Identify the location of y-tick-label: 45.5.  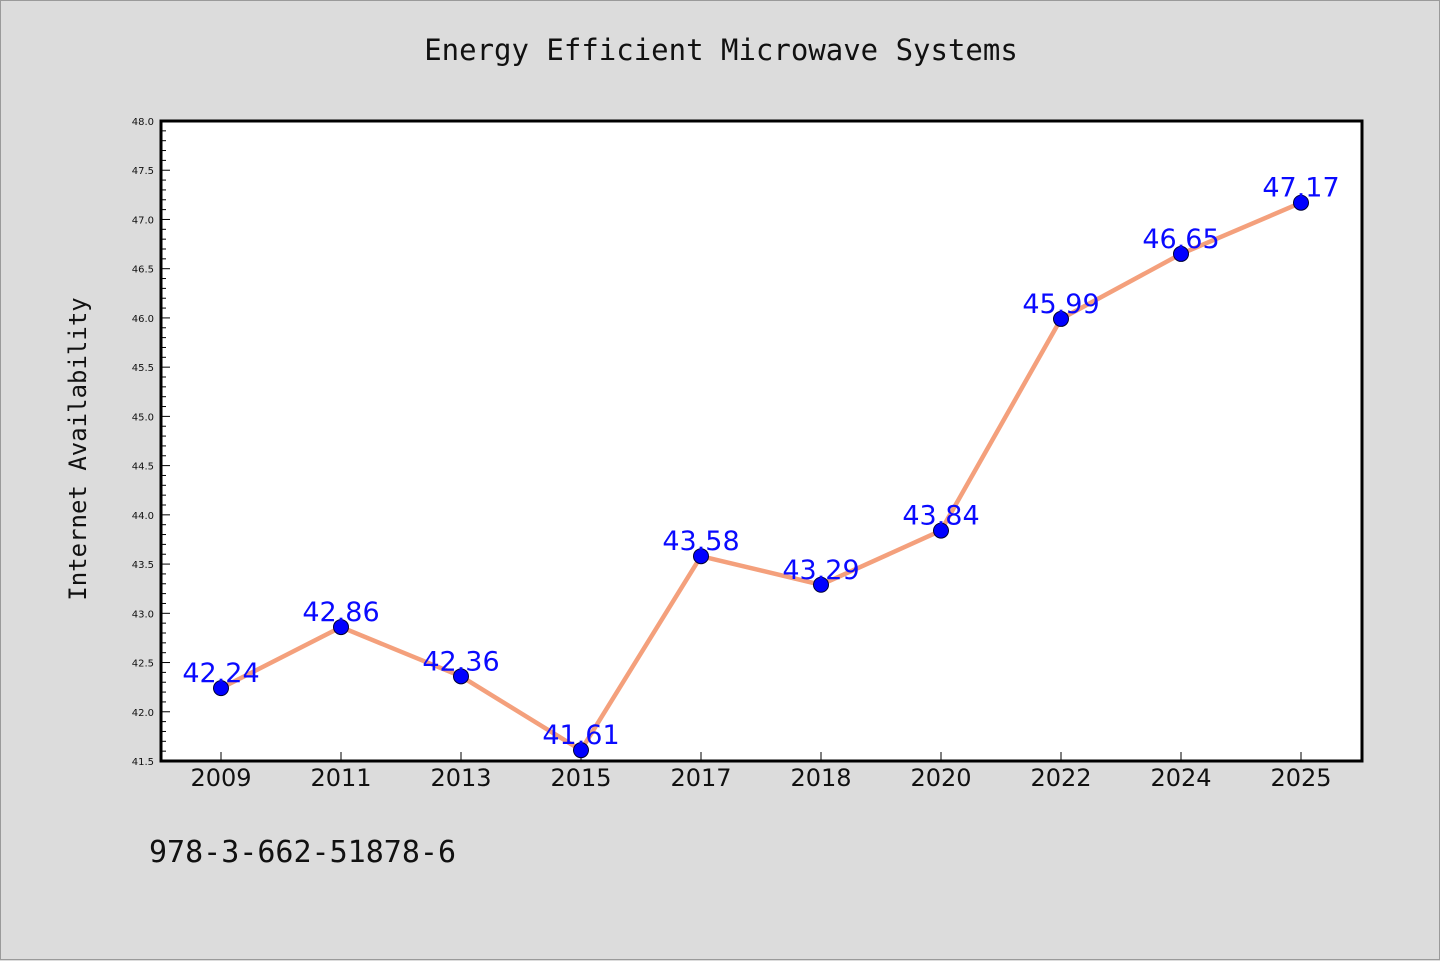
(143, 368).